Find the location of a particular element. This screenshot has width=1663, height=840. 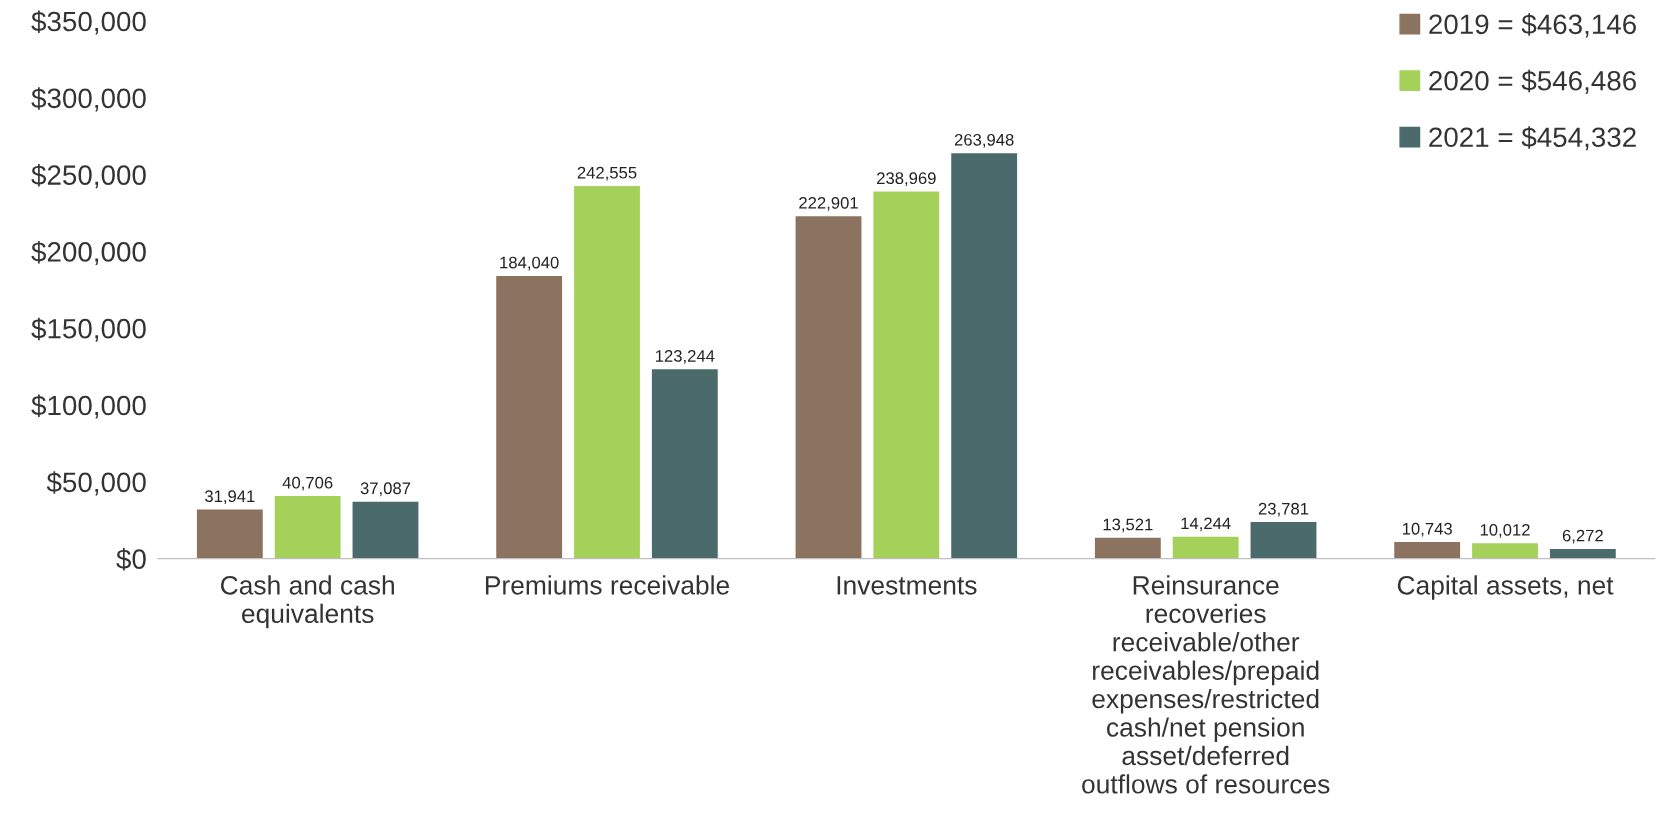

y-tick-label: $300,000 is located at coordinates (88, 99).